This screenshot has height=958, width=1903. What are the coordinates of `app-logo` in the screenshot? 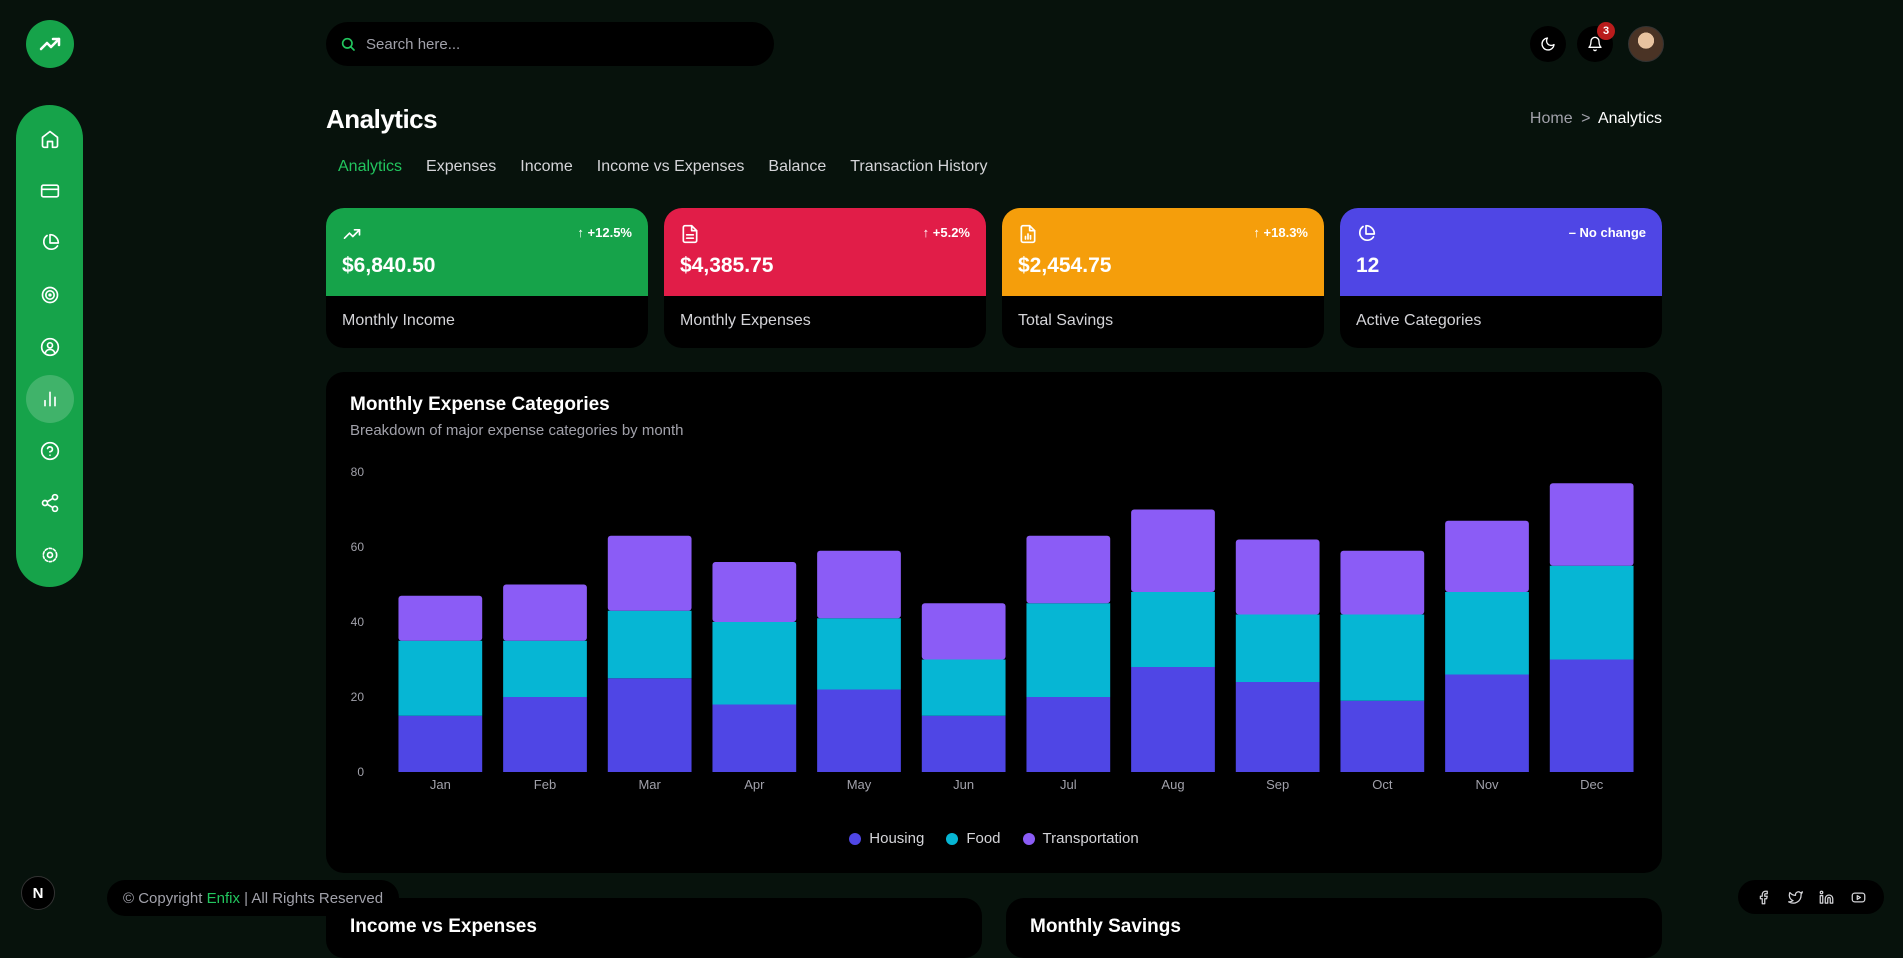 It's located at (50, 44).